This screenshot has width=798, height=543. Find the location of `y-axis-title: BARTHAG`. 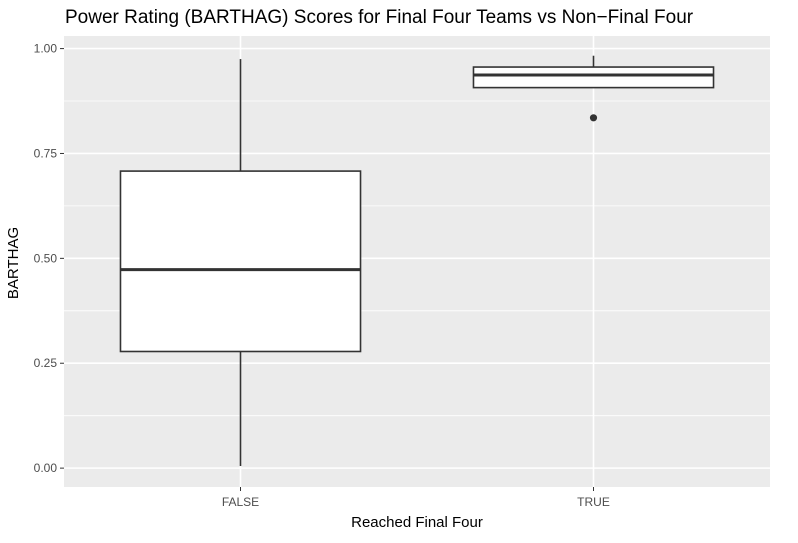

y-axis-title: BARTHAG is located at coordinates (13, 263).